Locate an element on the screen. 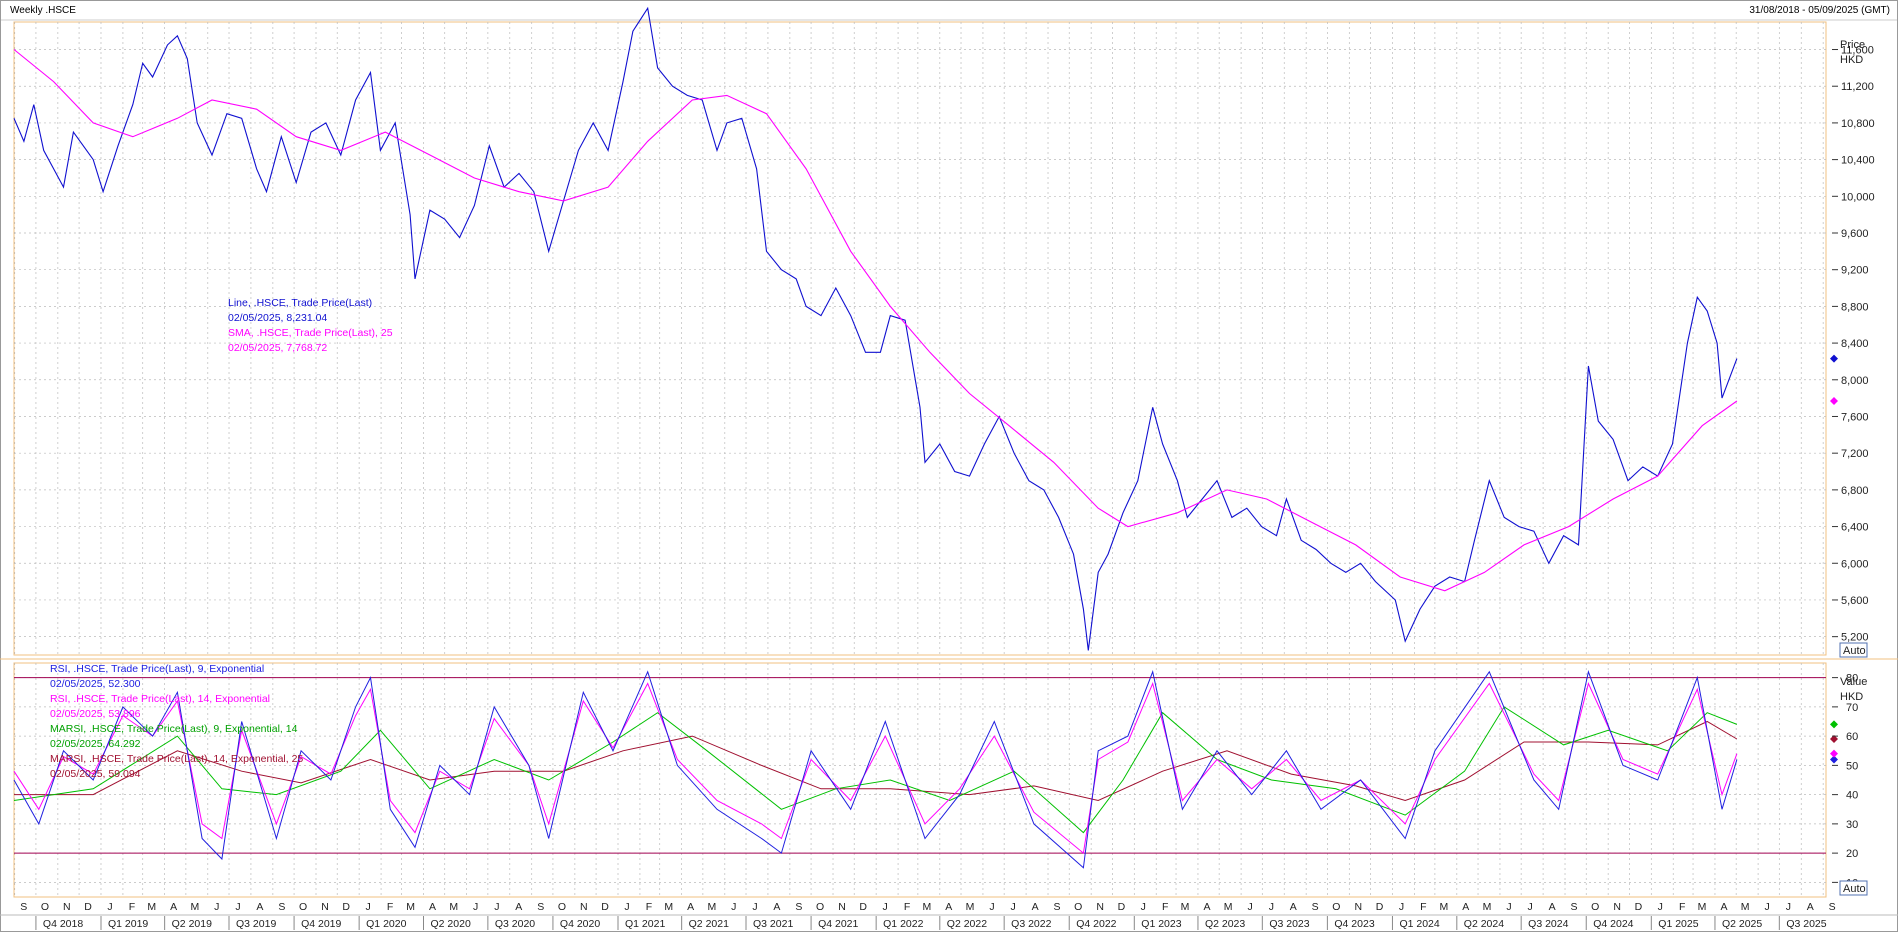 The height and width of the screenshot is (932, 1898). price-tick-label: 6,000 is located at coordinates (1855, 564).